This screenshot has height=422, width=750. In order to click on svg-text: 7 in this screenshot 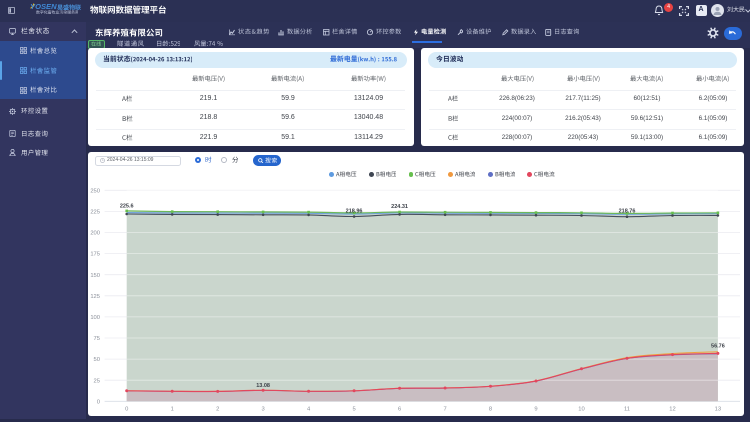, I will do `click(444, 410)`.